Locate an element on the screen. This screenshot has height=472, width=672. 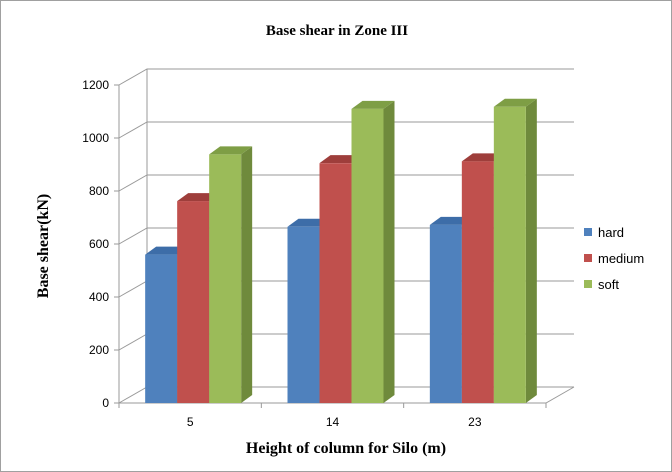
legend-swatch-medium is located at coordinates (588, 258).